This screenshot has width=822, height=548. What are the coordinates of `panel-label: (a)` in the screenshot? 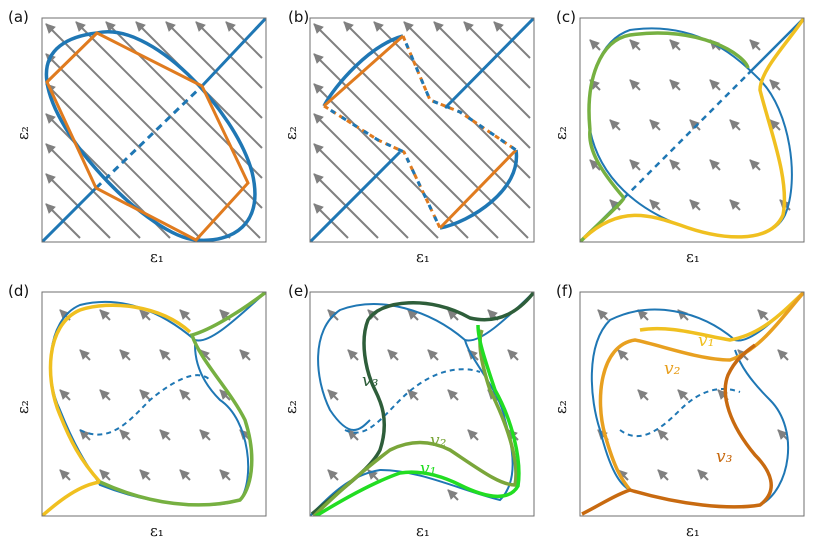 It's located at (18, 17).